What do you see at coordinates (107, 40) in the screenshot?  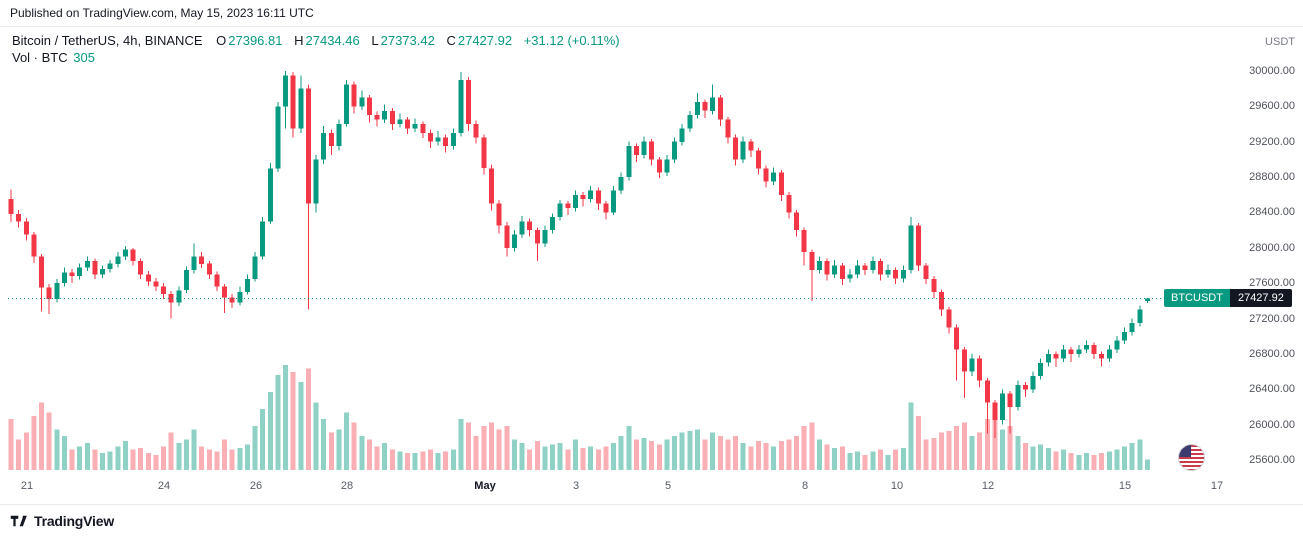 I see `symbol-title: Bitcoin / TetherUS, 4h, BINANCE` at bounding box center [107, 40].